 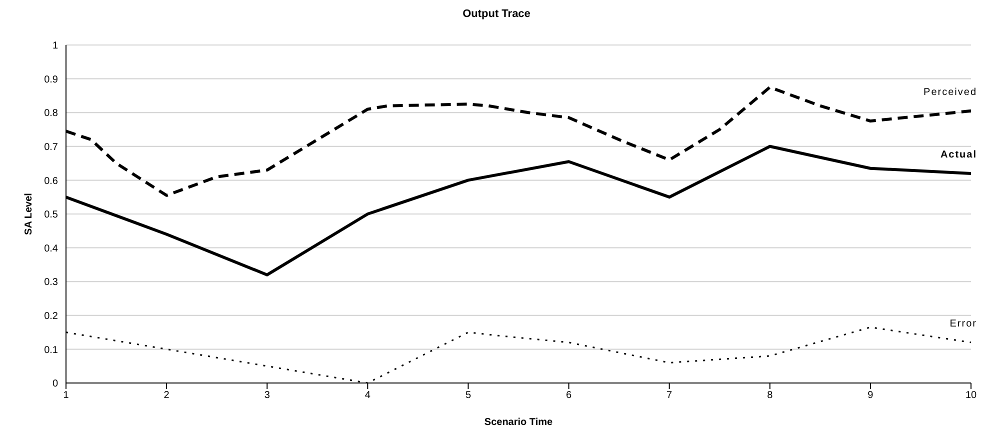 What do you see at coordinates (55, 384) in the screenshot?
I see `y-tick-label: 0` at bounding box center [55, 384].